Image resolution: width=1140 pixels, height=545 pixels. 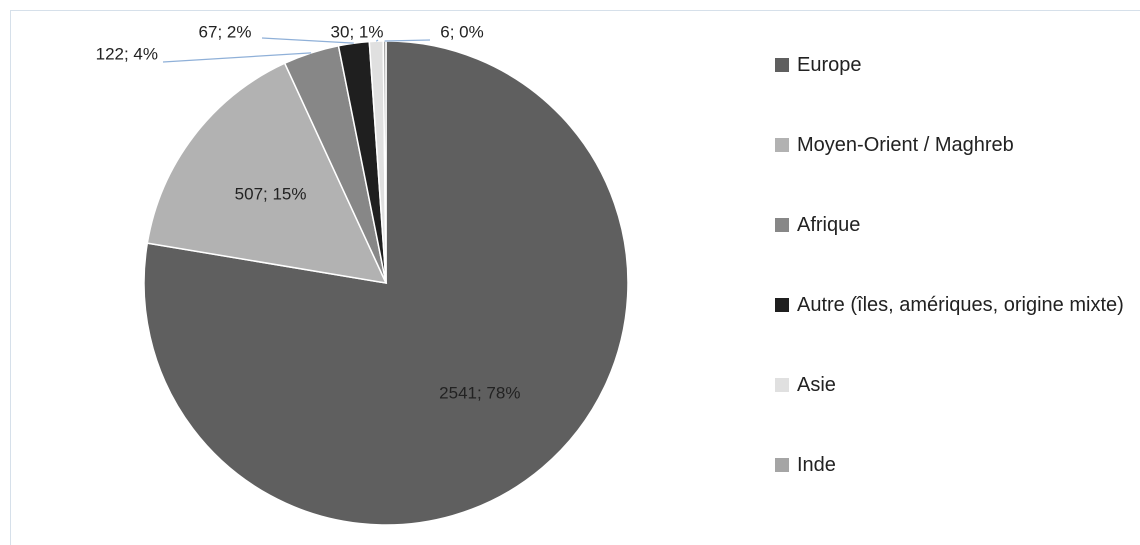 What do you see at coordinates (225, 31) in the screenshot?
I see `data-label: 67; 2%` at bounding box center [225, 31].